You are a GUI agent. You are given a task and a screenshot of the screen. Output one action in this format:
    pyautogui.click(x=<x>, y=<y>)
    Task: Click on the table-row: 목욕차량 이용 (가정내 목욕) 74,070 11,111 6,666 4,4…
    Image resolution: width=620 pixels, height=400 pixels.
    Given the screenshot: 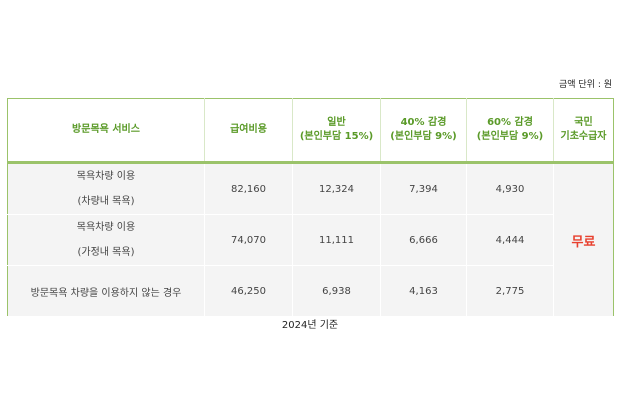 What is the action you would take?
    pyautogui.click(x=310, y=240)
    